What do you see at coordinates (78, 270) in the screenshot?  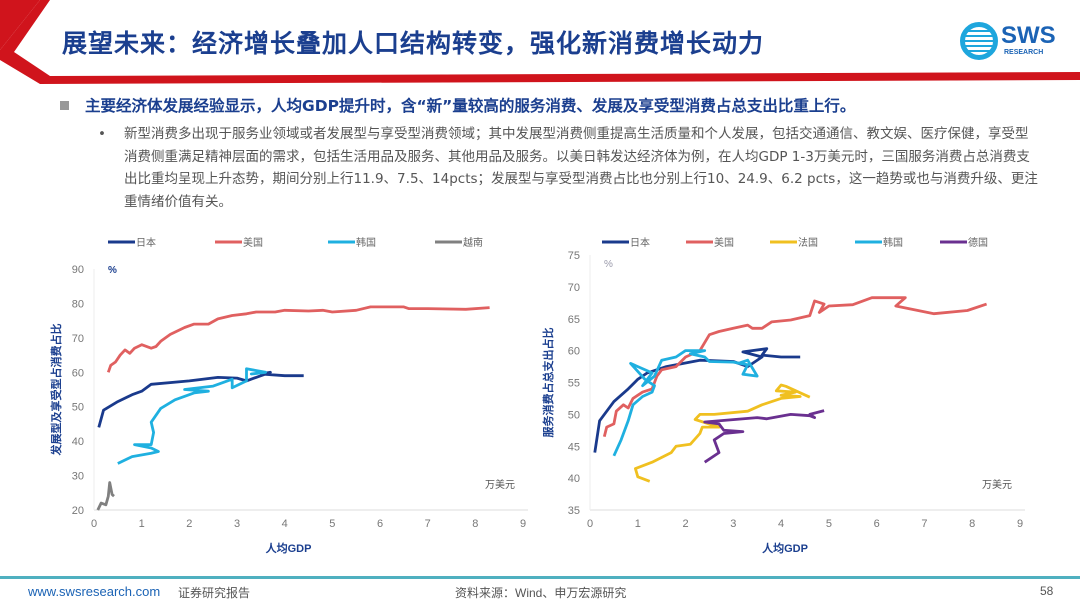 I see `y-tick-label: 90` at bounding box center [78, 270].